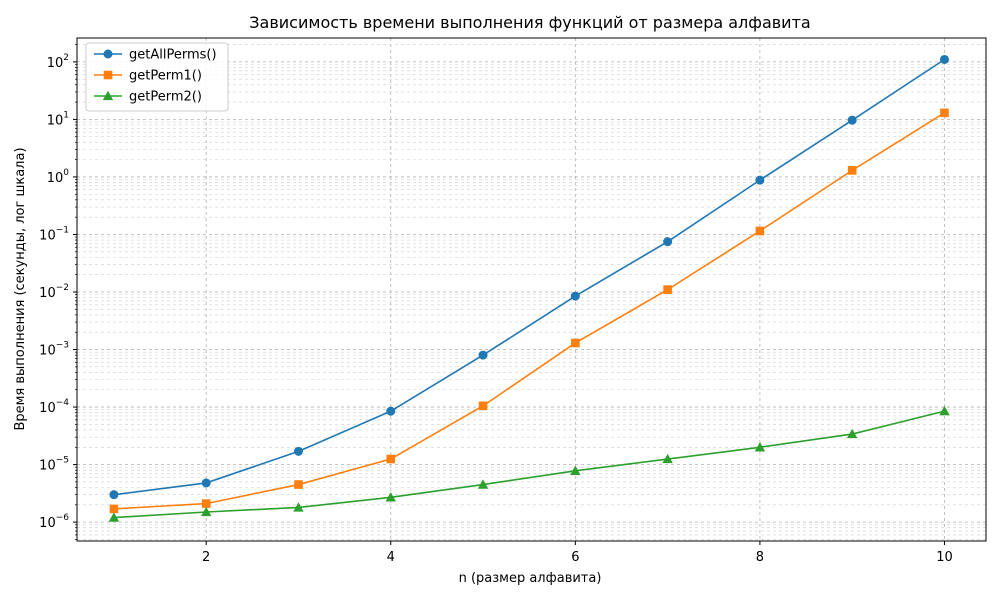  What do you see at coordinates (206, 557) in the screenshot?
I see `x-tick-label: 2` at bounding box center [206, 557].